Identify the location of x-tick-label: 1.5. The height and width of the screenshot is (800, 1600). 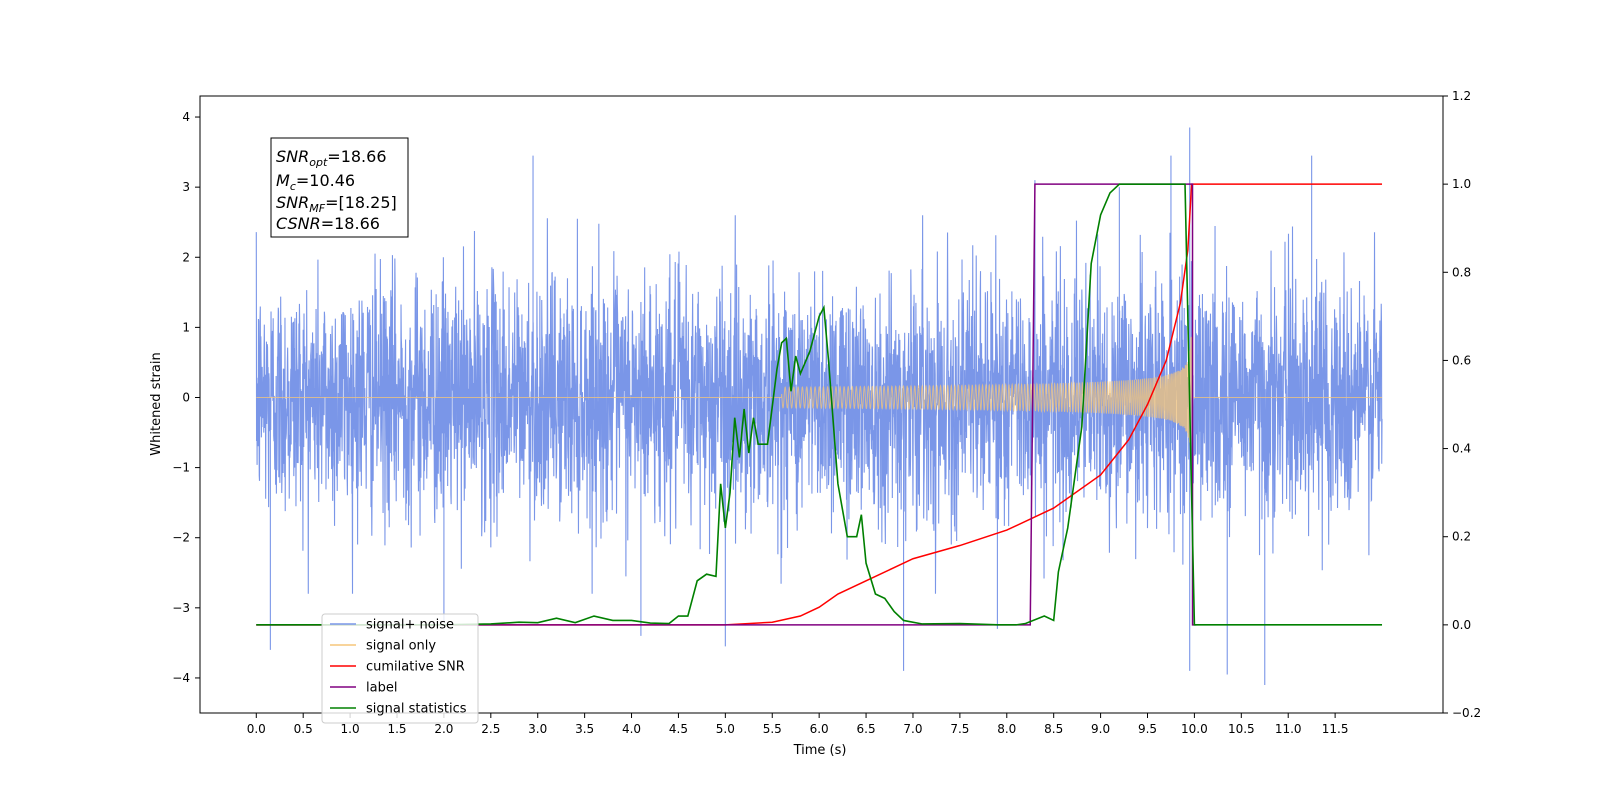
(396, 729).